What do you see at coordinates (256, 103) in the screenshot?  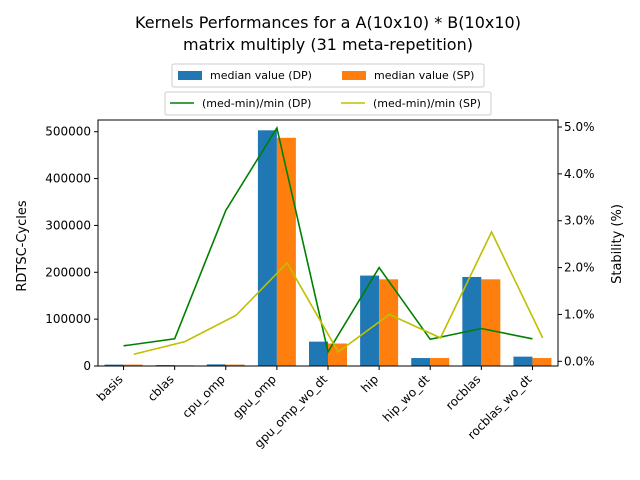 I see `legend-dp-line-label: (med-min)/min (DP)` at bounding box center [256, 103].